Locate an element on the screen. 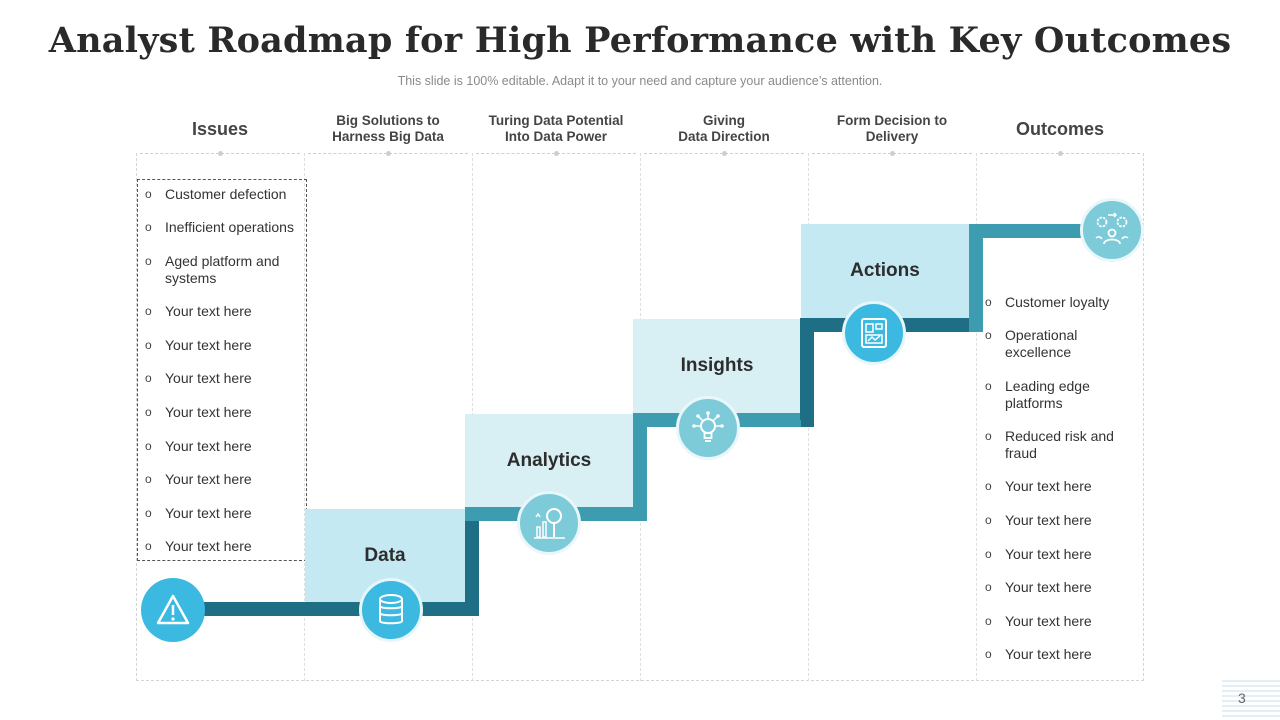  column-header-issues: Issues is located at coordinates (220, 129).